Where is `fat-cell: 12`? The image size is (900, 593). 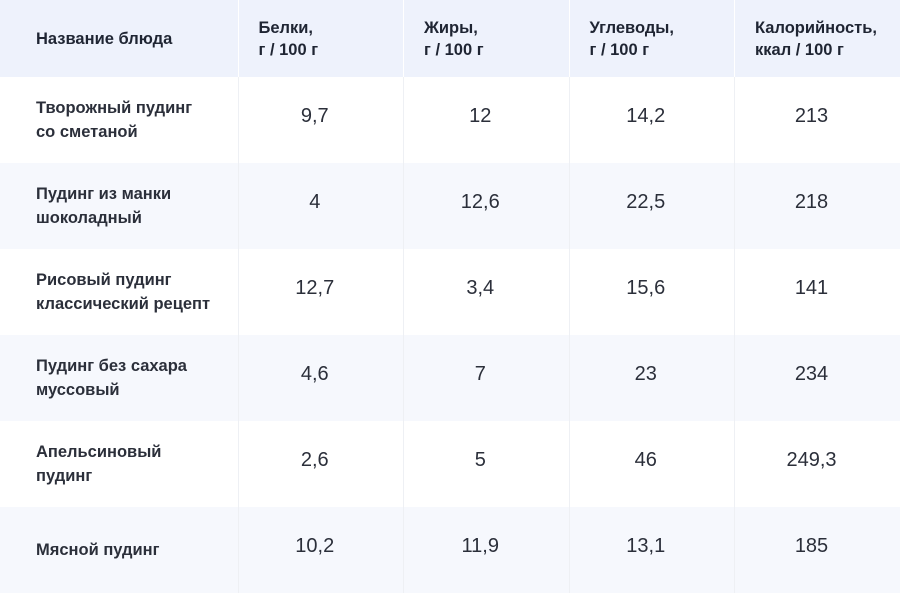
fat-cell: 12 is located at coordinates (487, 120).